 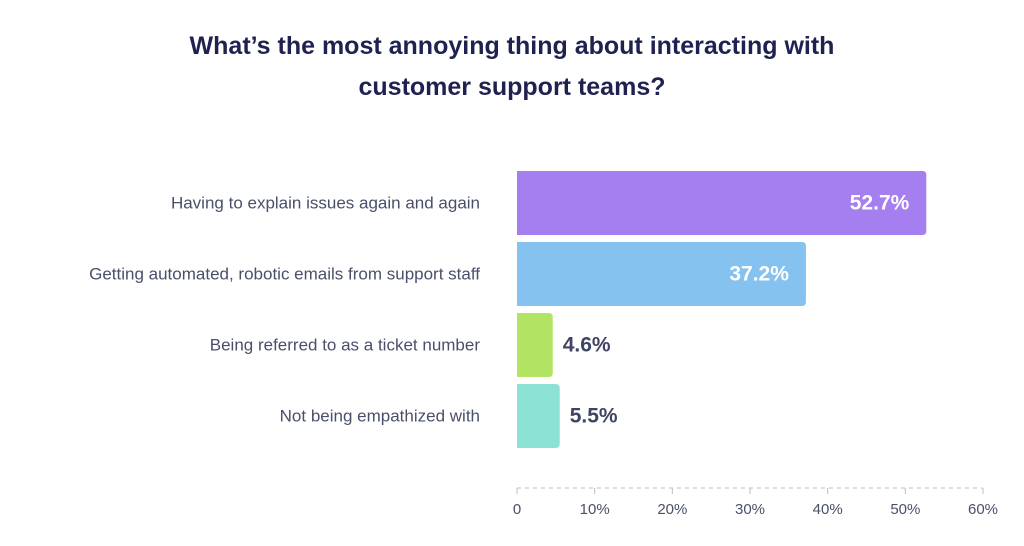 What do you see at coordinates (759, 274) in the screenshot?
I see `value-label: 37.2%` at bounding box center [759, 274].